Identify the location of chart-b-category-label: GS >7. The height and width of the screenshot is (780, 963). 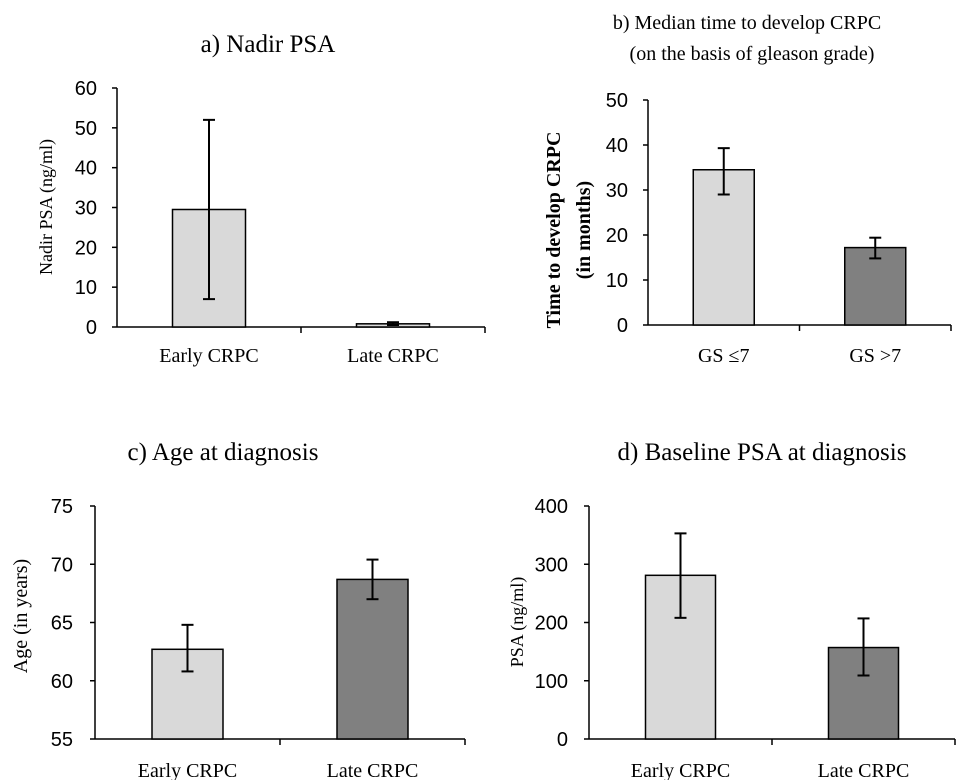
(875, 356).